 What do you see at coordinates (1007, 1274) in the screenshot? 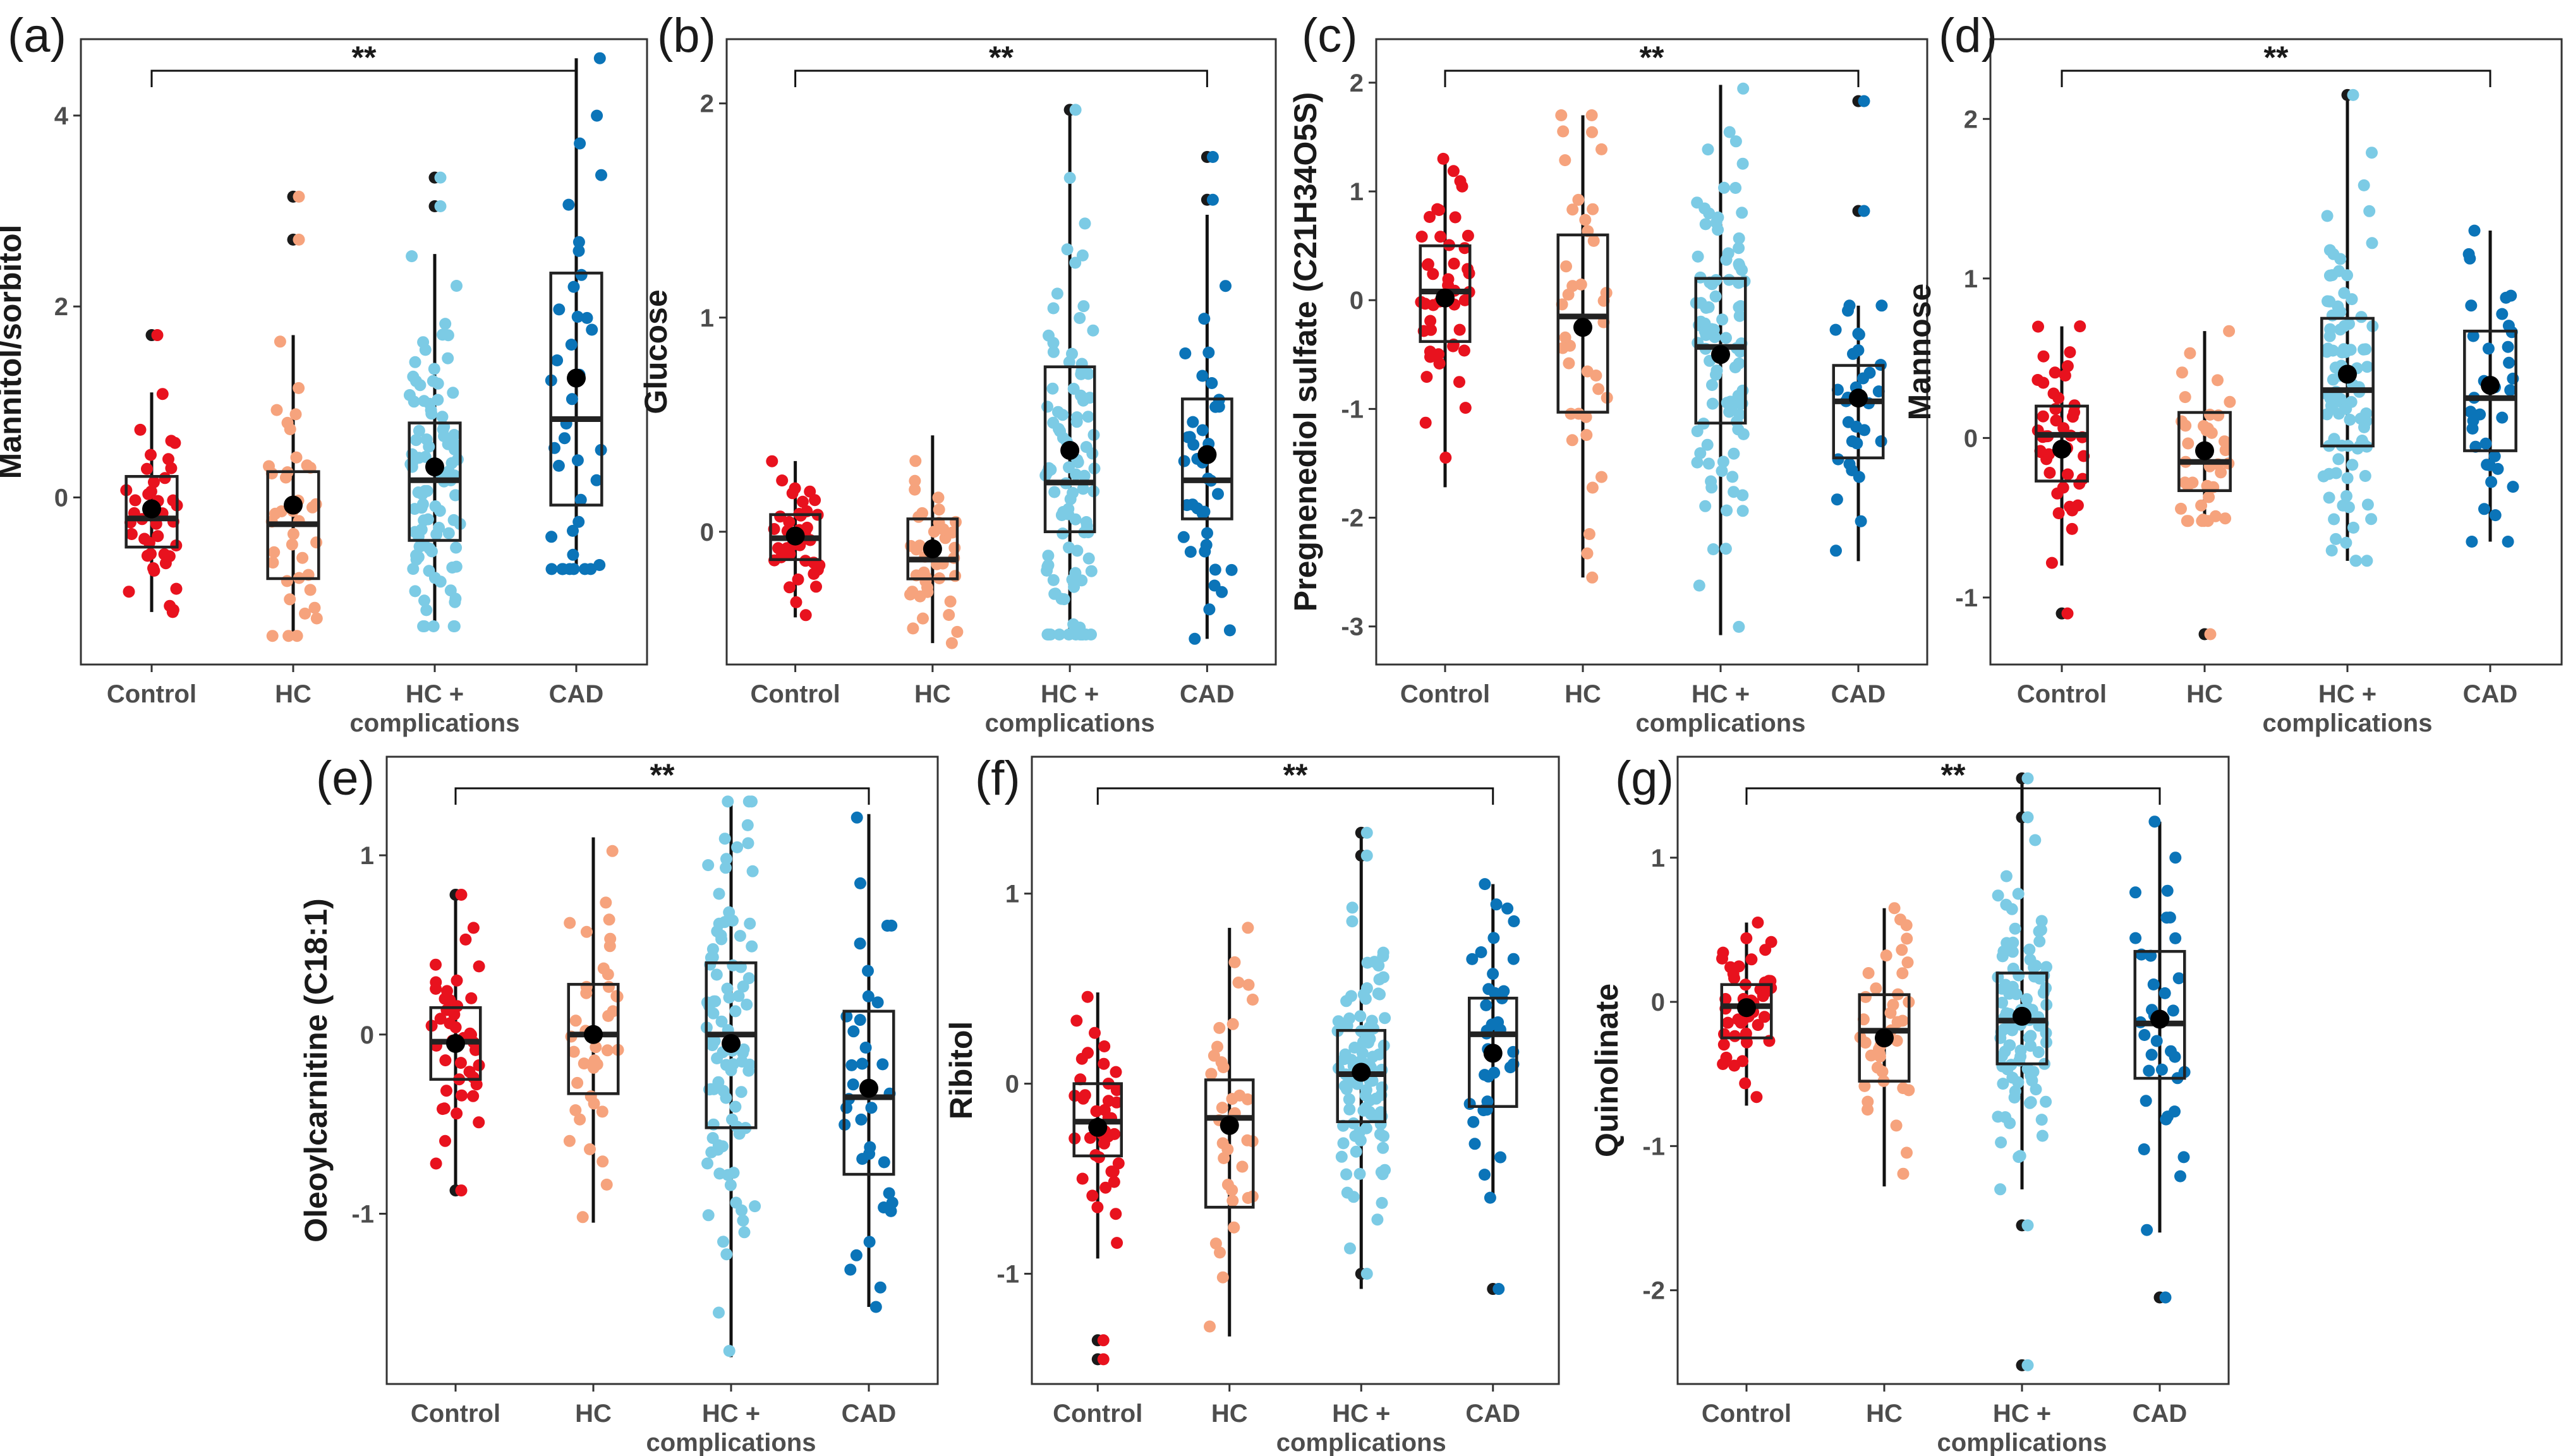
I see `y-tick-label: -1` at bounding box center [1007, 1274].